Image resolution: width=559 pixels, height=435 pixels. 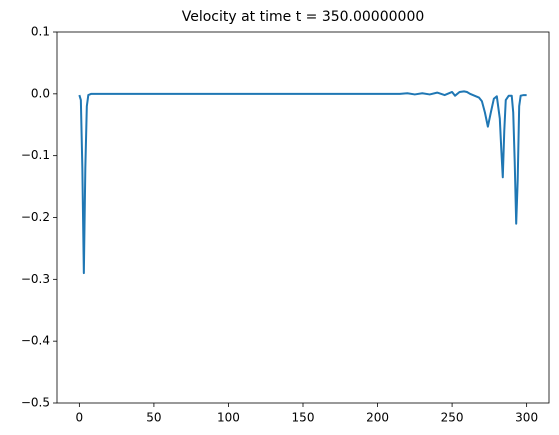 What do you see at coordinates (35, 403) in the screenshot?
I see `y-tick-label: −0.5` at bounding box center [35, 403].